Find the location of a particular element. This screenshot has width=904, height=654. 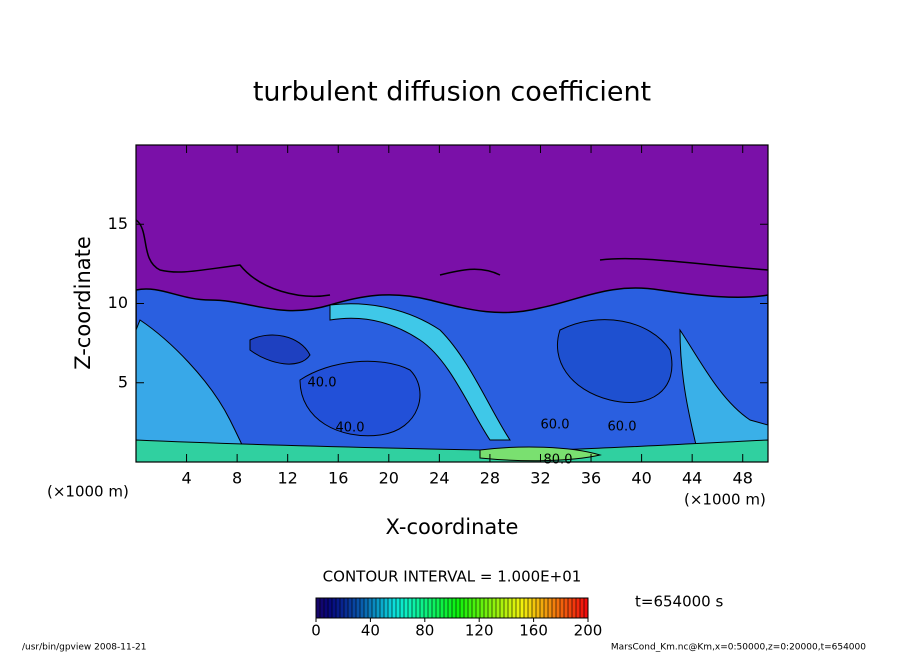

colorbar-tick-label: 200 is located at coordinates (588, 631).